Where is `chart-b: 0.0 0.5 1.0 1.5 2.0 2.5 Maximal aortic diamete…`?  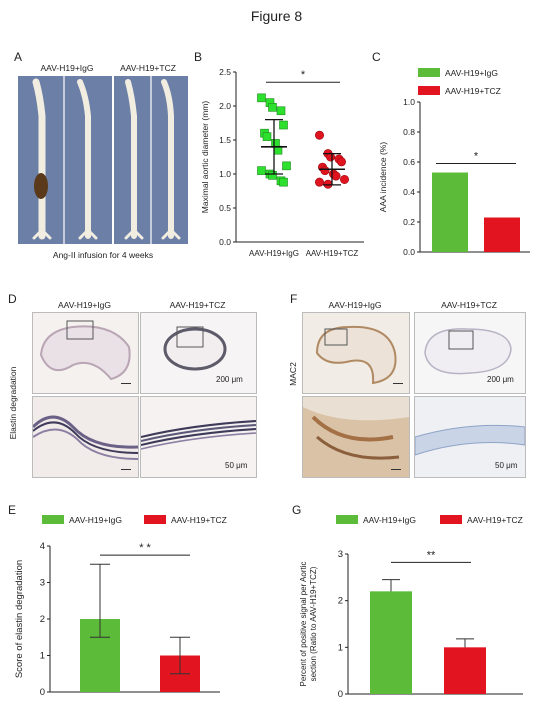 chart-b: 0.0 0.5 1.0 1.5 2.0 2.5 Maximal aortic diamete… is located at coordinates (282, 162).